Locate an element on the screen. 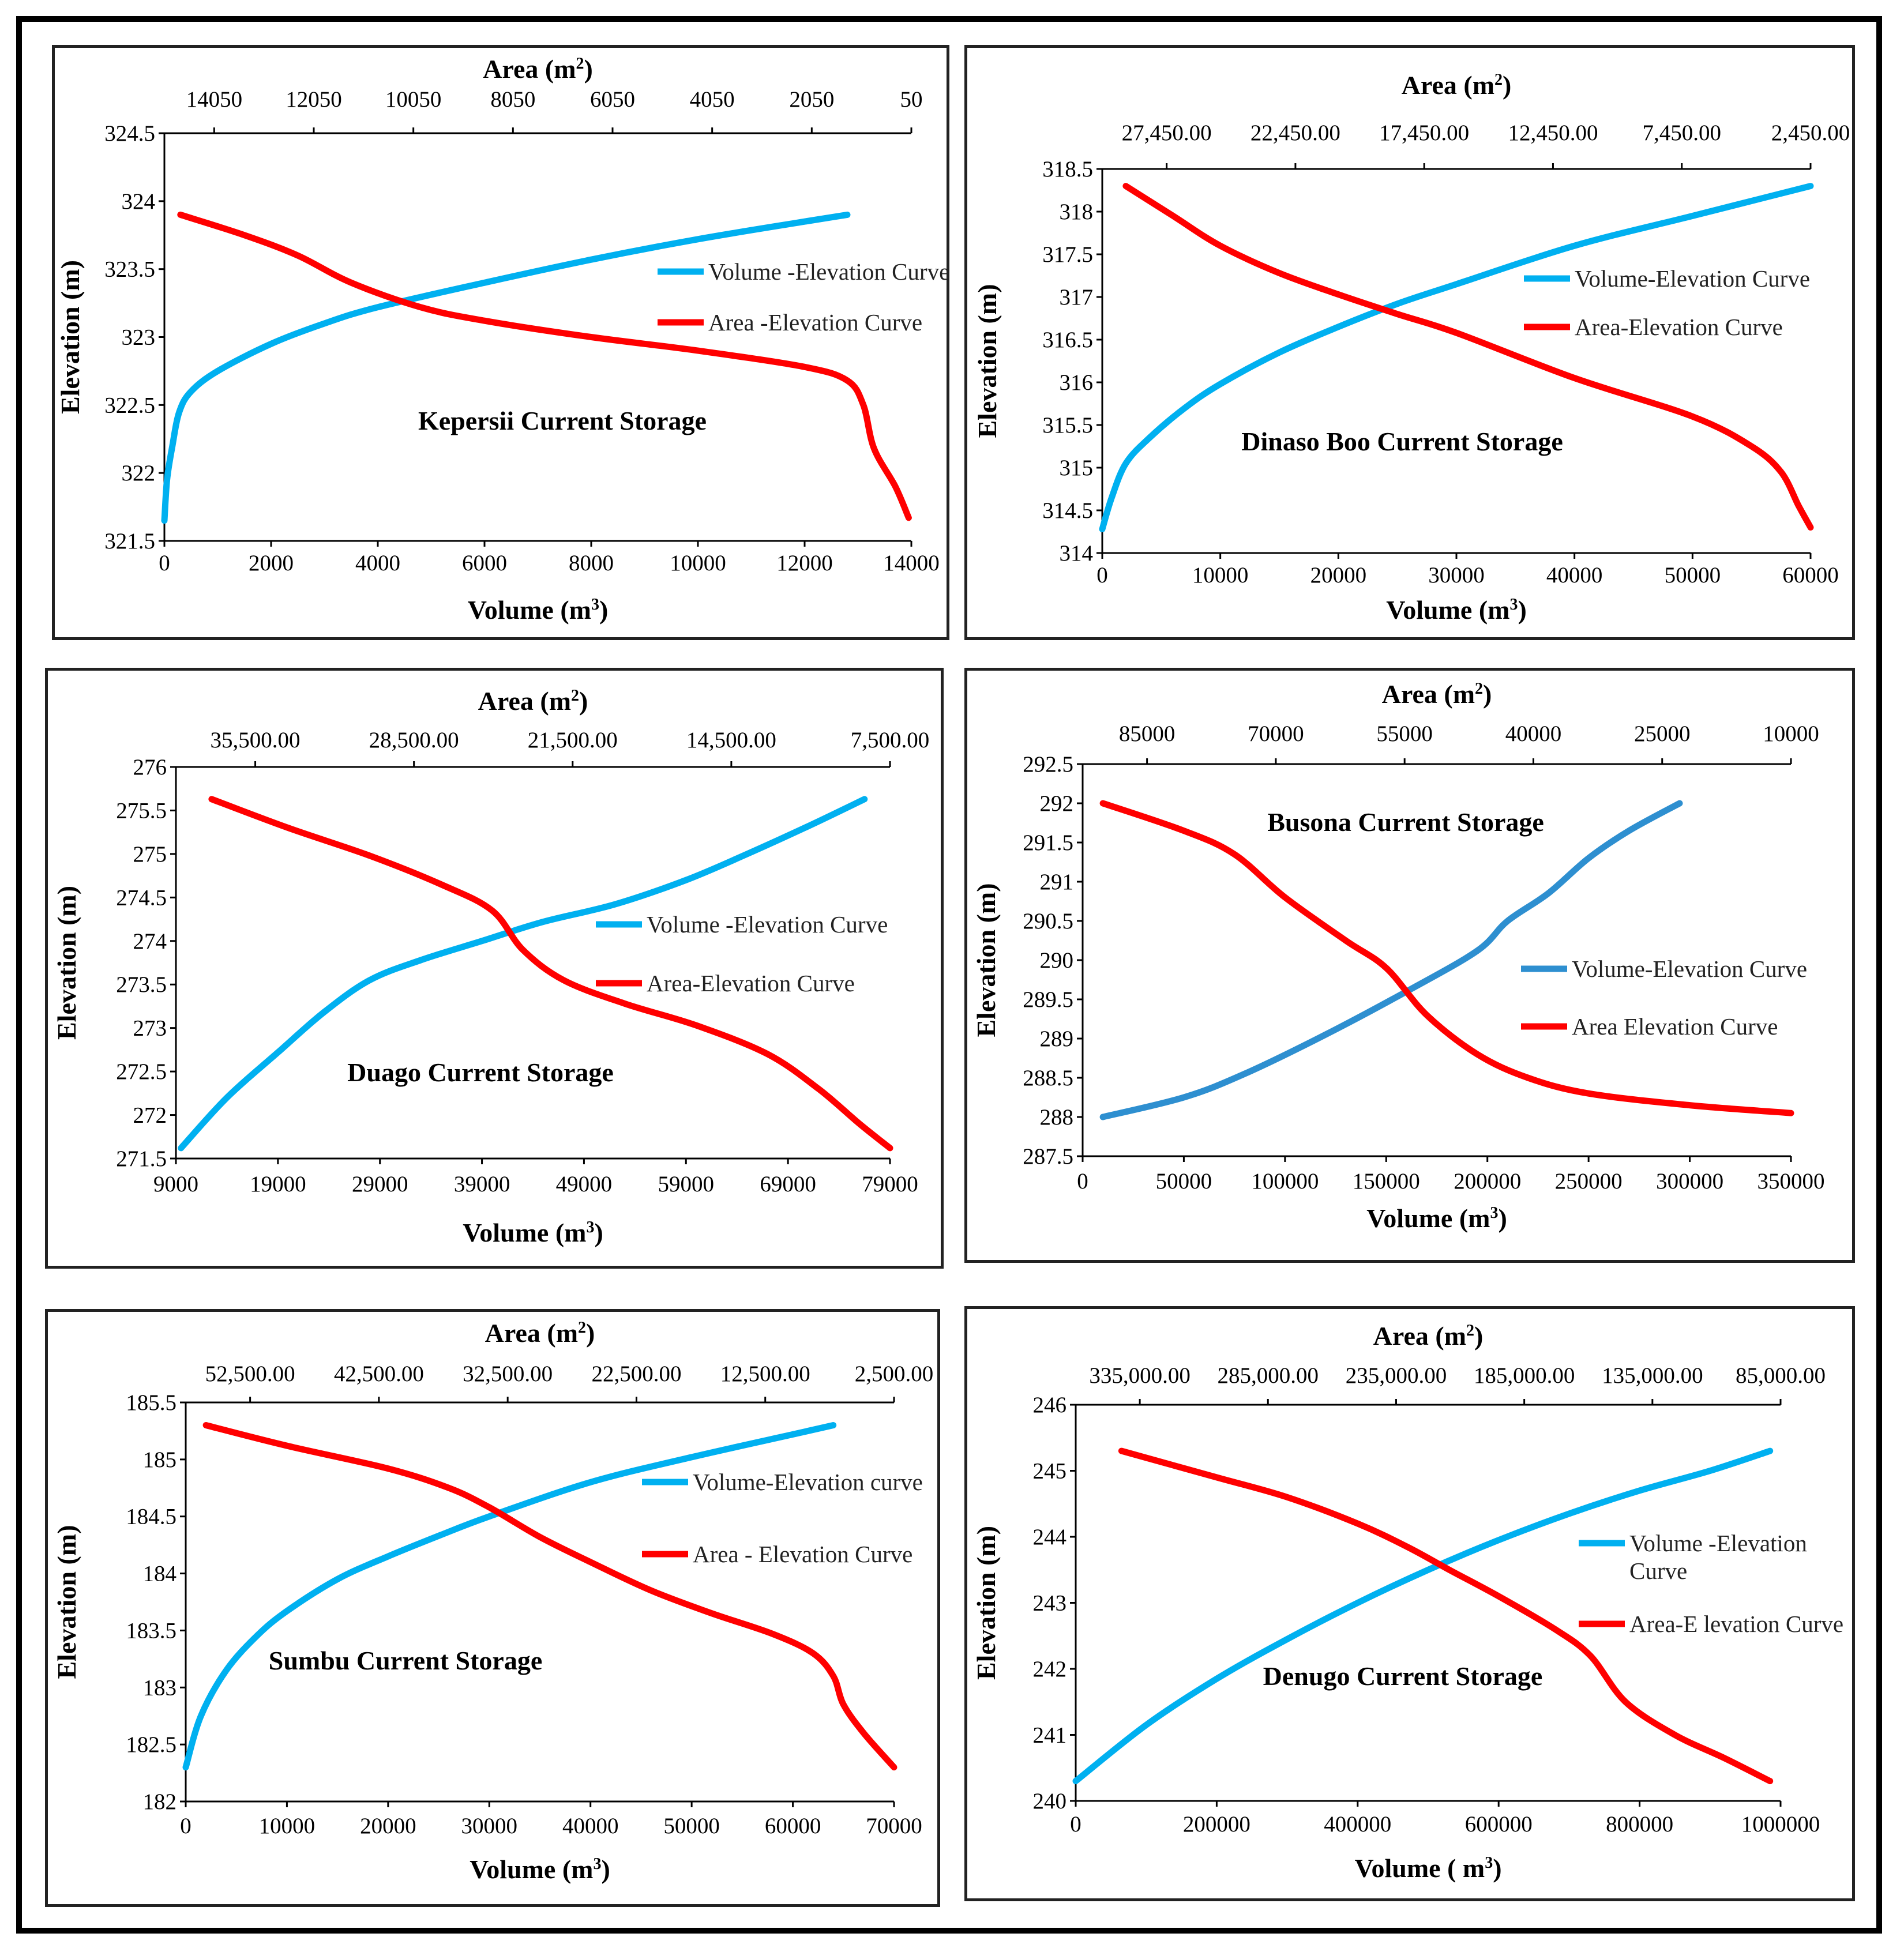 The image size is (1904, 1952). x2-tick-label: 10000 is located at coordinates (1791, 733).